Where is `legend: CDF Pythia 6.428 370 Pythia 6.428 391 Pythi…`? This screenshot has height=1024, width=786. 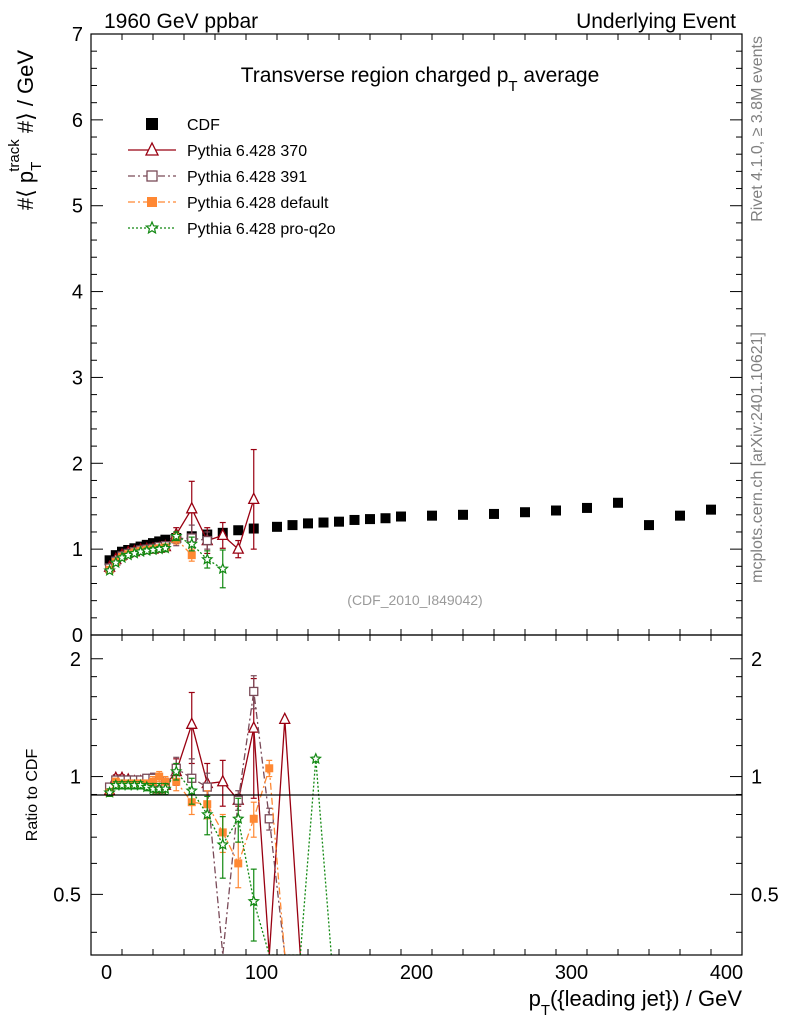 legend: CDF Pythia 6.428 370 Pythia 6.428 391 Pythi… is located at coordinates (232, 177).